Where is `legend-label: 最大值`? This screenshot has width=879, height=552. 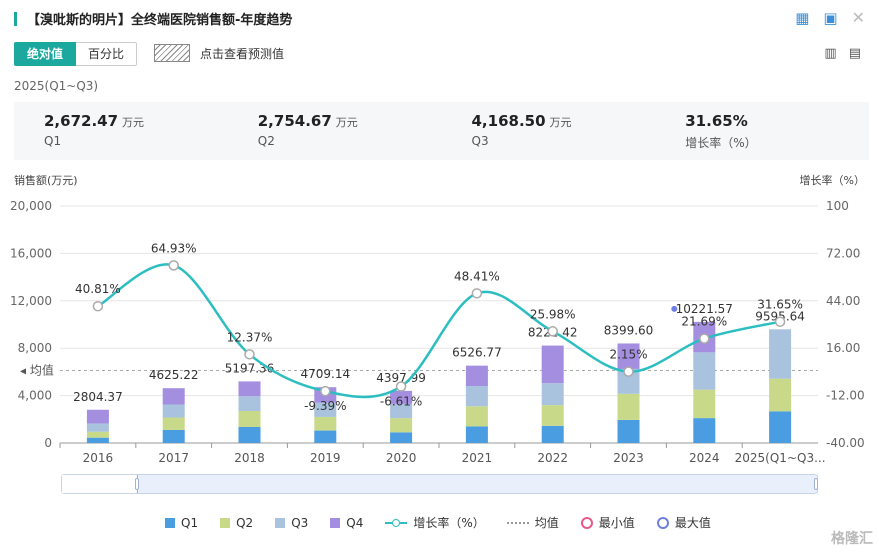
legend-label: 最大值 is located at coordinates (692, 523).